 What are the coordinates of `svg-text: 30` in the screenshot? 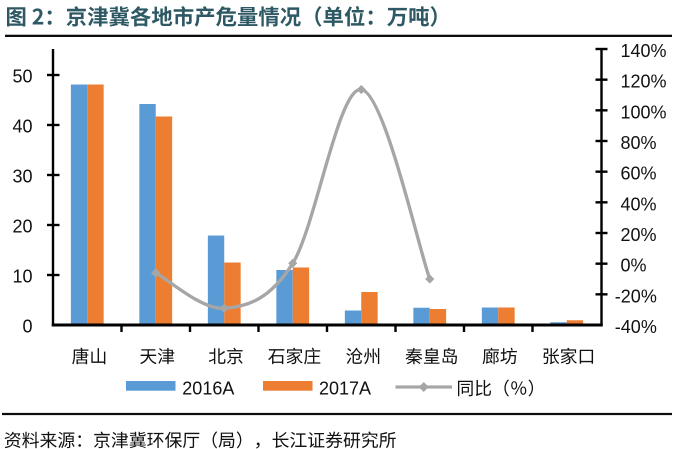 It's located at (22, 177).